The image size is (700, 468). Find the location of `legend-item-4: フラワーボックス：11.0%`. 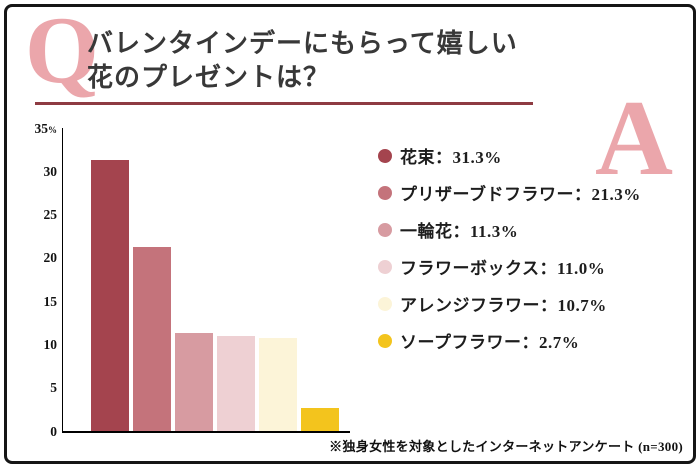

legend-item-4: フラワーボックス：11.0% is located at coordinates (509, 268).